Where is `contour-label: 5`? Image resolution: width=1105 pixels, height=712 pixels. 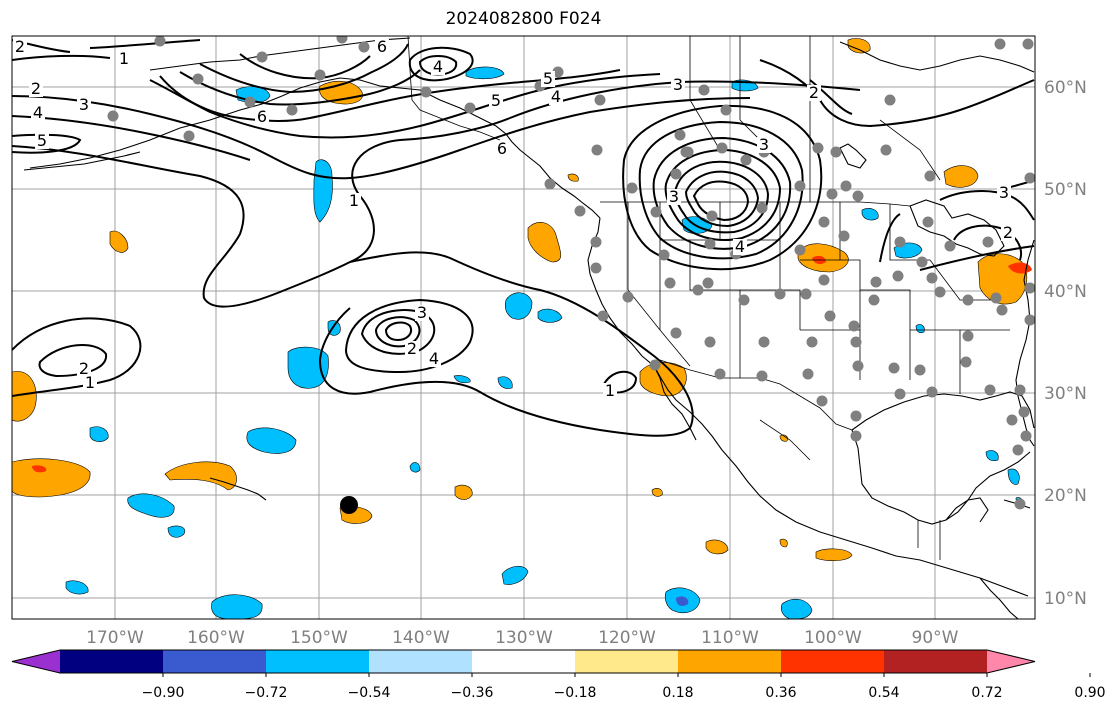
contour-label: 5 is located at coordinates (548, 78).